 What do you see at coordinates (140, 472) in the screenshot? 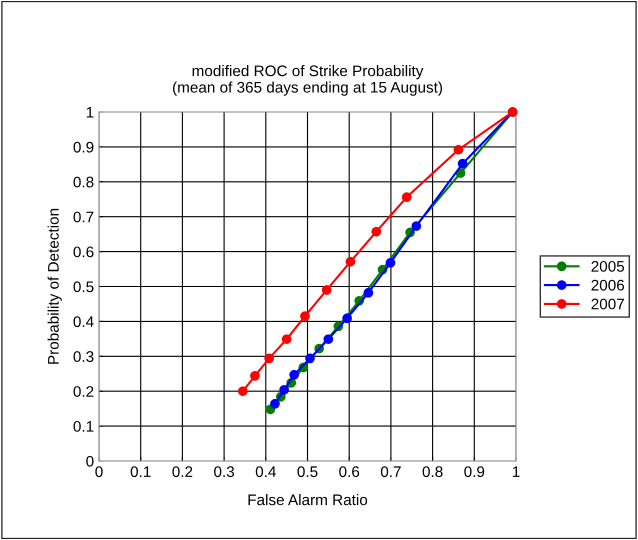
I see `x-tick-label: 0.1` at bounding box center [140, 472].